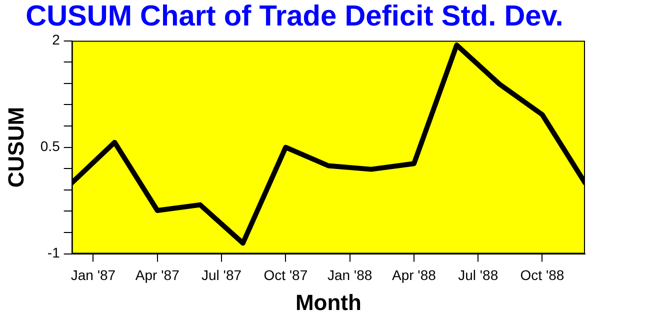 The width and height of the screenshot is (651, 317). Describe the element at coordinates (328, 302) in the screenshot. I see `x-axis-title: Month` at that location.